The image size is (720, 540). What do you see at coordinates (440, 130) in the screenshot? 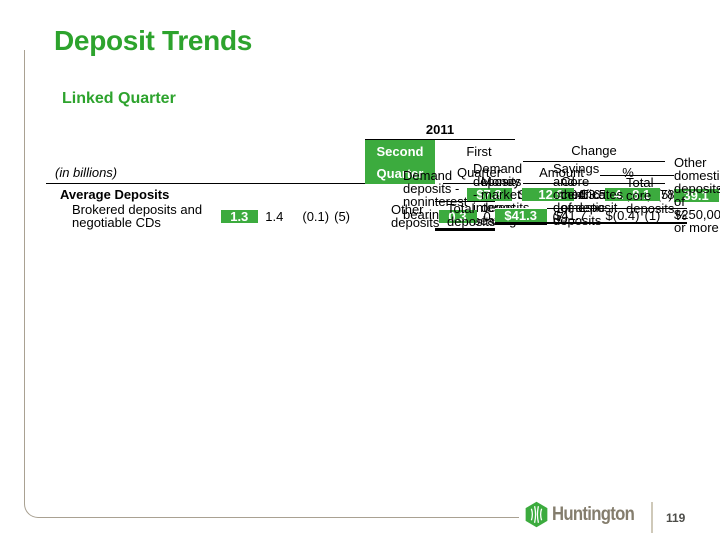
I see `year-header: 2011` at bounding box center [440, 130].